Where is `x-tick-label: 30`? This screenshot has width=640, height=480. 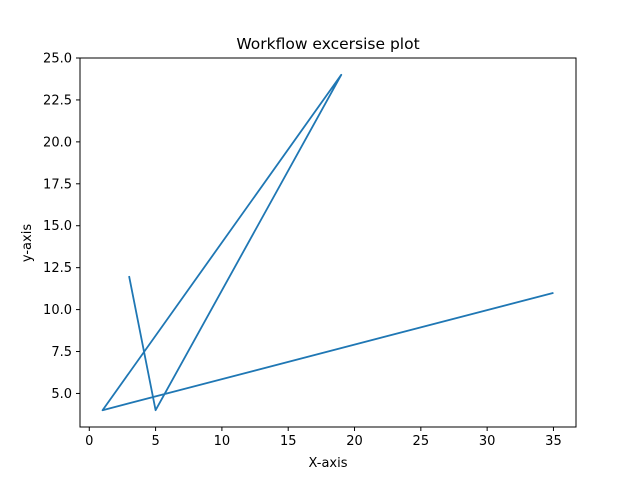 x-tick-label: 30 is located at coordinates (487, 441).